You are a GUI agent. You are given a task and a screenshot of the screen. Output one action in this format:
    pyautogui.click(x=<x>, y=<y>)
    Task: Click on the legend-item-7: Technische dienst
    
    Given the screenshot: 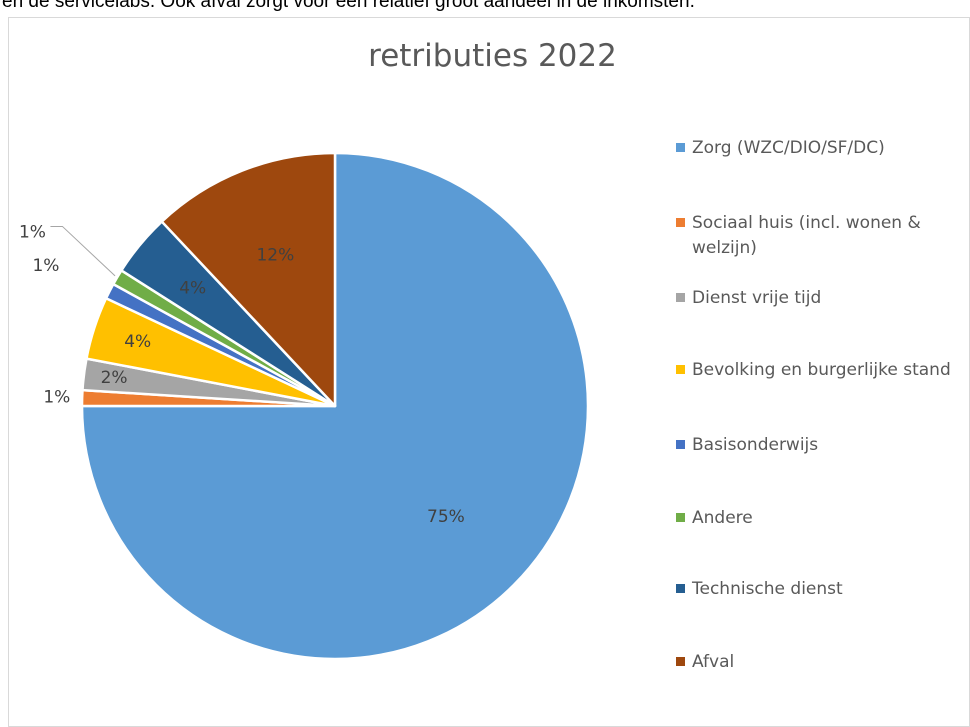 What is the action you would take?
    pyautogui.click(x=821, y=589)
    